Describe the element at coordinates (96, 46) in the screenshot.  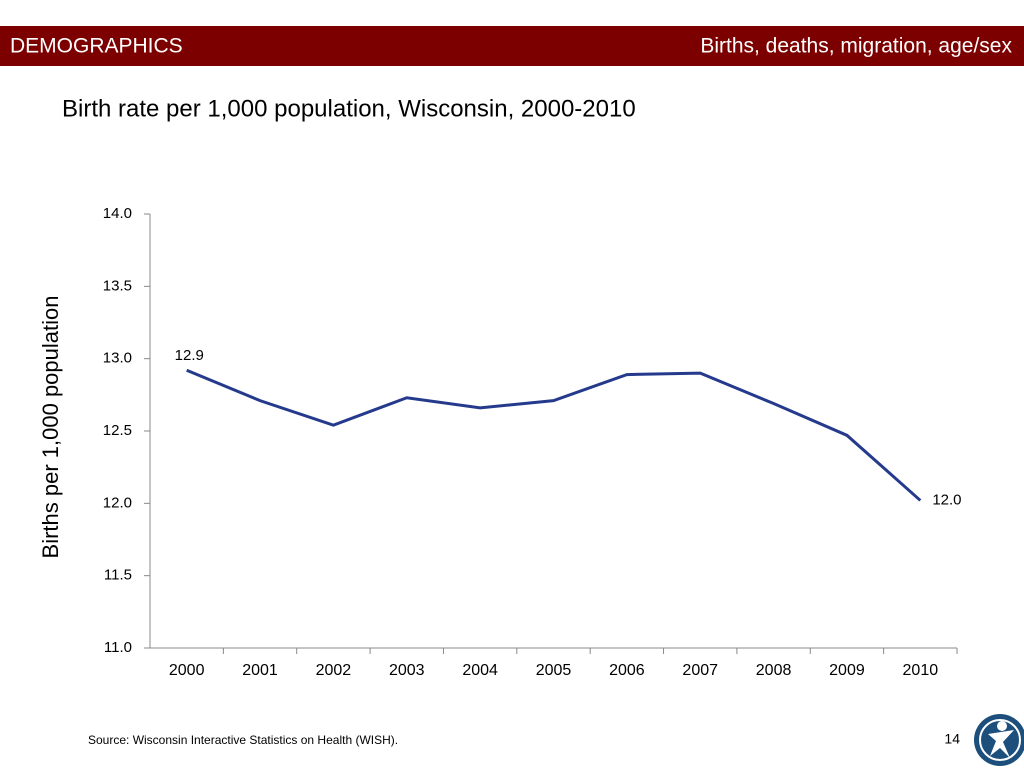
I see `header-left: DEMOGRAPHICS` at that location.